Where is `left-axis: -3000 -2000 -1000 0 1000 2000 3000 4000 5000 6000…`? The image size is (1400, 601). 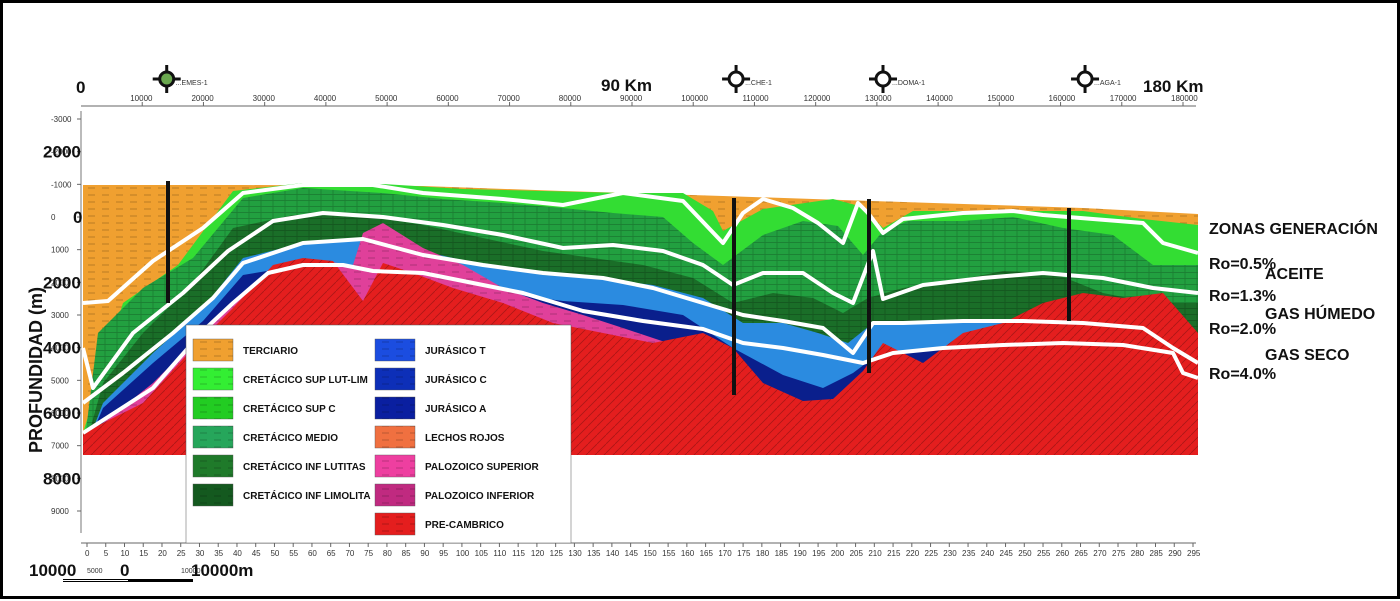
left-axis: -3000 -2000 -1000 0 1000 2000 3000 4000 5000 6000… is located at coordinates (54, 322).